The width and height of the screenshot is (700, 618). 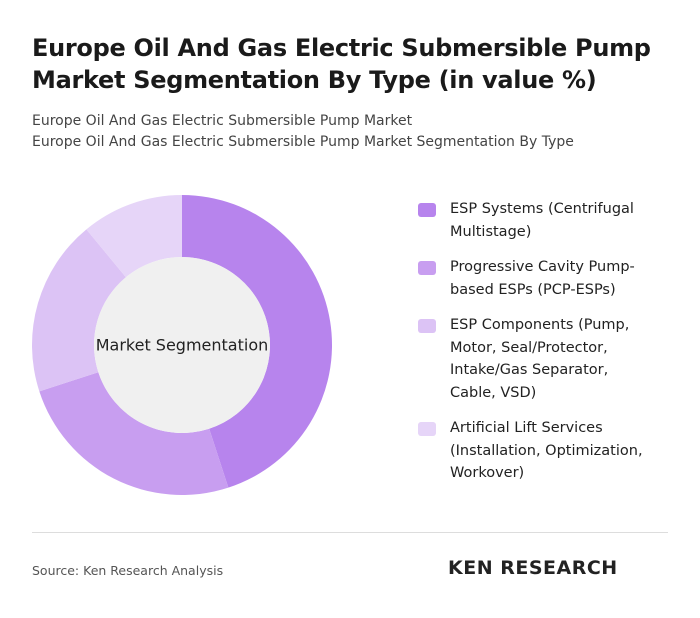 I want to click on legend-item: ESP Systems (Centrifugal Multistage), so click(x=538, y=220).